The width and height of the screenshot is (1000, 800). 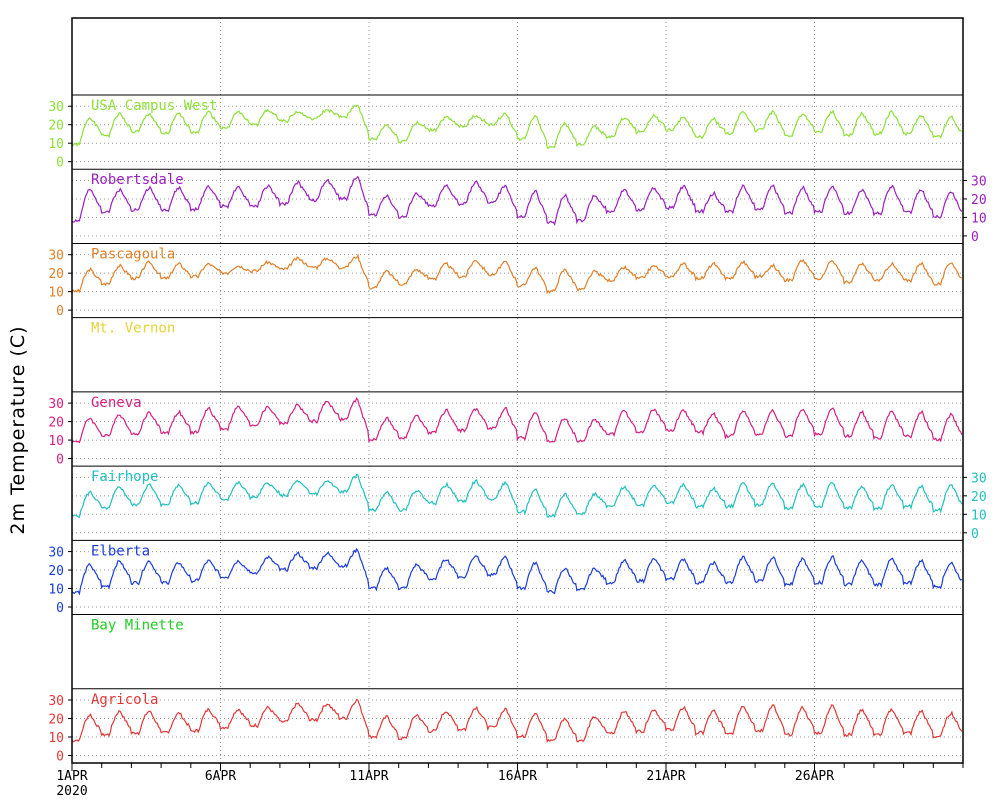 I want to click on panel-label: Bay Minette, so click(x=137, y=626).